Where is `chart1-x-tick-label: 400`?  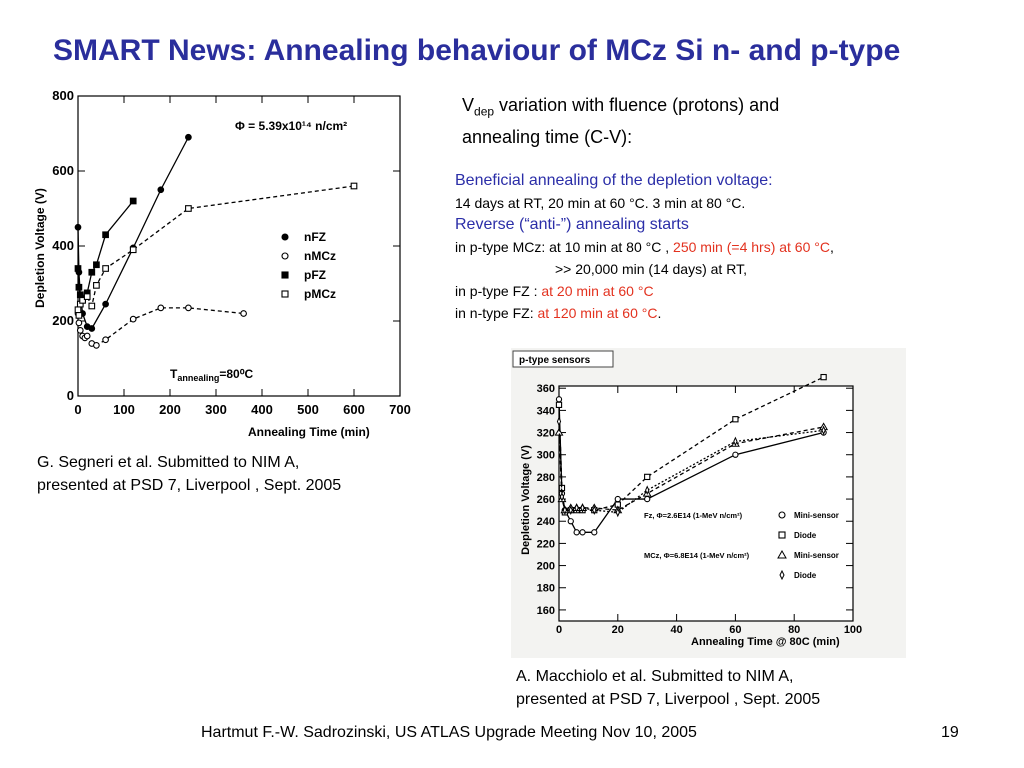 chart1-x-tick-label: 400 is located at coordinates (262, 409).